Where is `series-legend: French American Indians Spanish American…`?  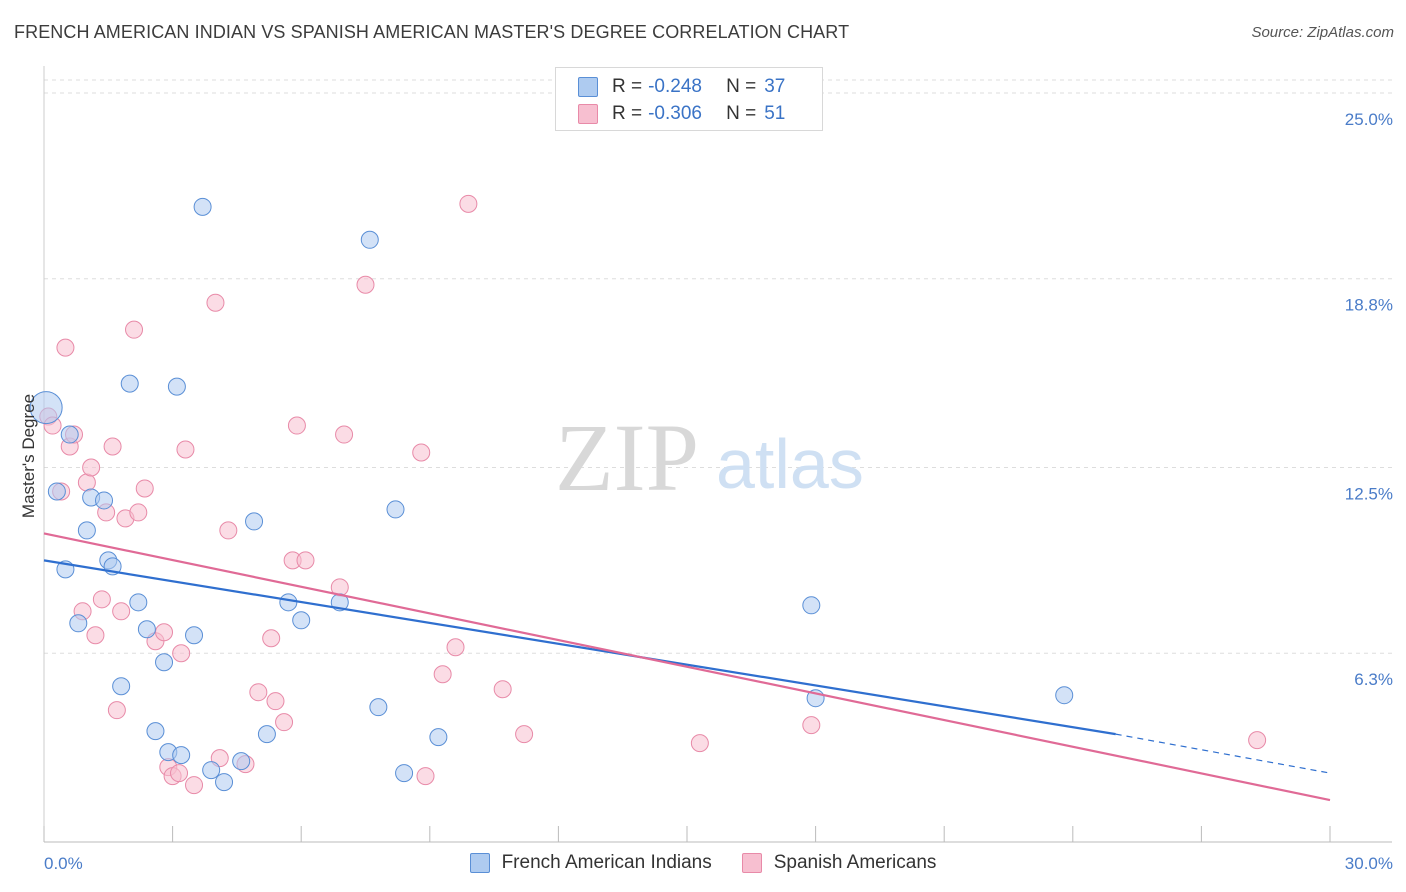
series-legend: French American Indians Spanish American… is located at coordinates (703, 863).